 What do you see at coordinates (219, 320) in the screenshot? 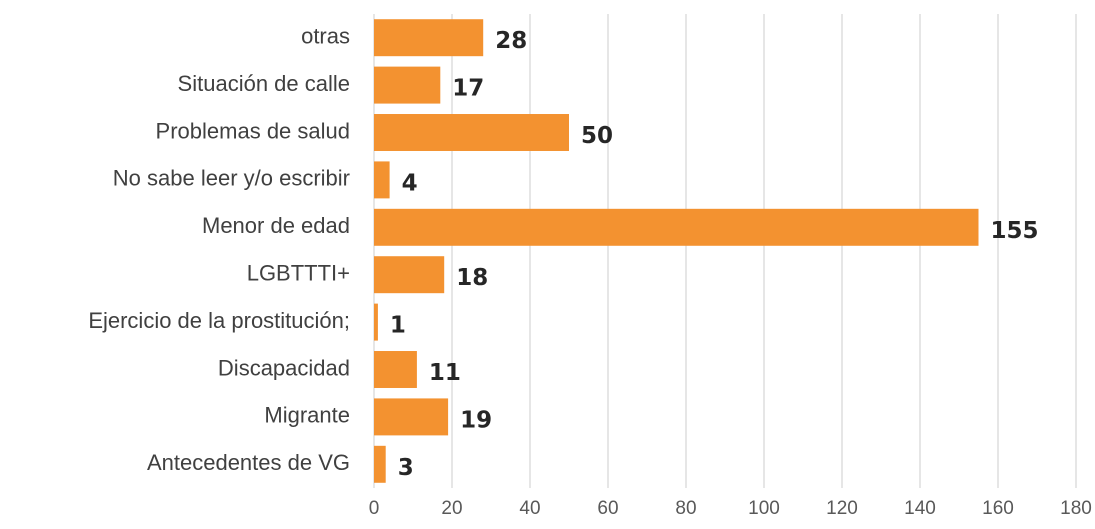
I see `y-tick-label: Ejercicio de la prostitución;` at bounding box center [219, 320].